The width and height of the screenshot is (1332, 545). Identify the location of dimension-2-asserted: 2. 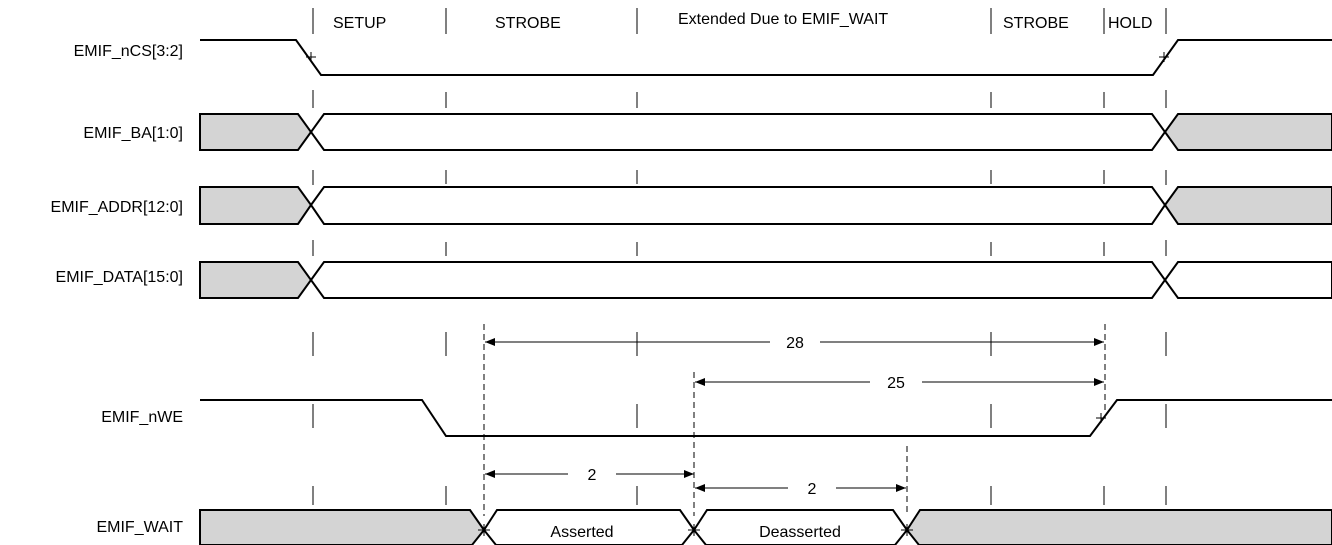
(589, 475).